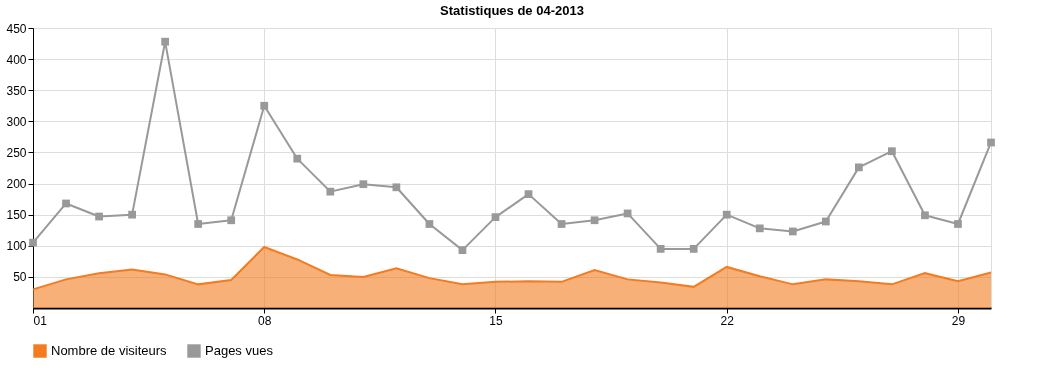 The image size is (1037, 384). I want to click on x-tick-label: 22, so click(727, 320).